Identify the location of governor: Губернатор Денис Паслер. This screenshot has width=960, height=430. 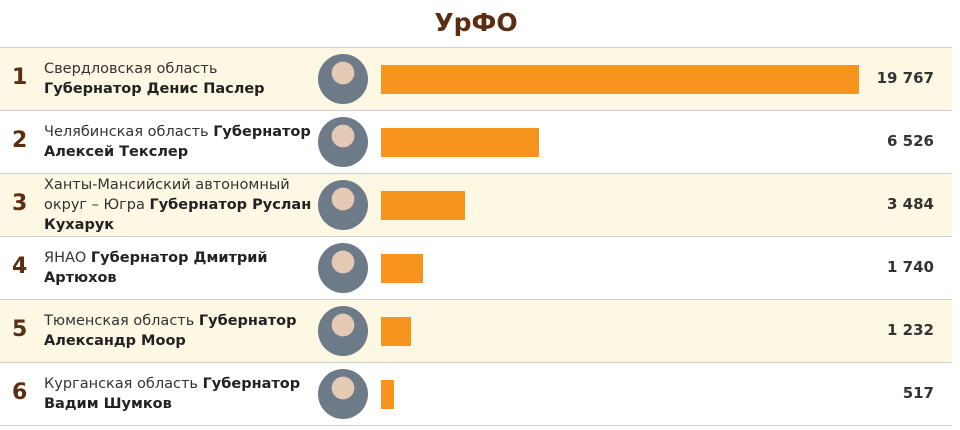
(154, 89).